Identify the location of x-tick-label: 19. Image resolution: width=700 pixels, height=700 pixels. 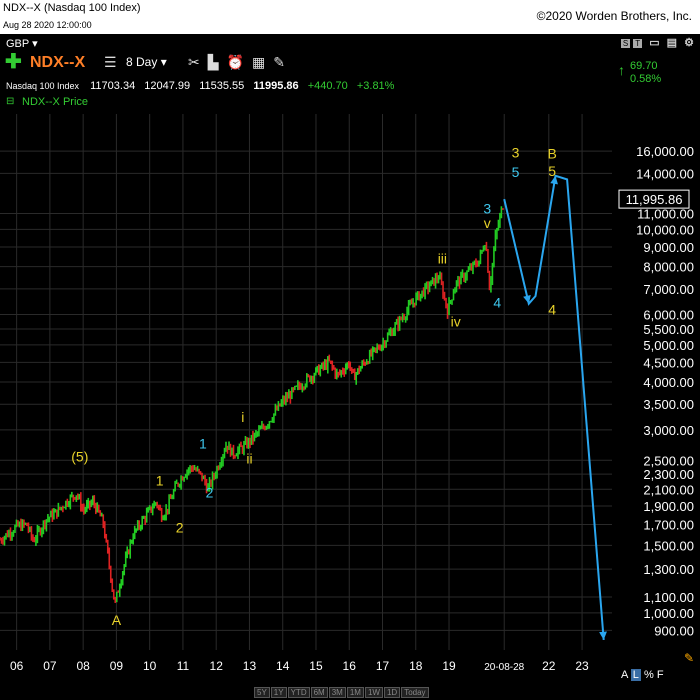
(449, 666).